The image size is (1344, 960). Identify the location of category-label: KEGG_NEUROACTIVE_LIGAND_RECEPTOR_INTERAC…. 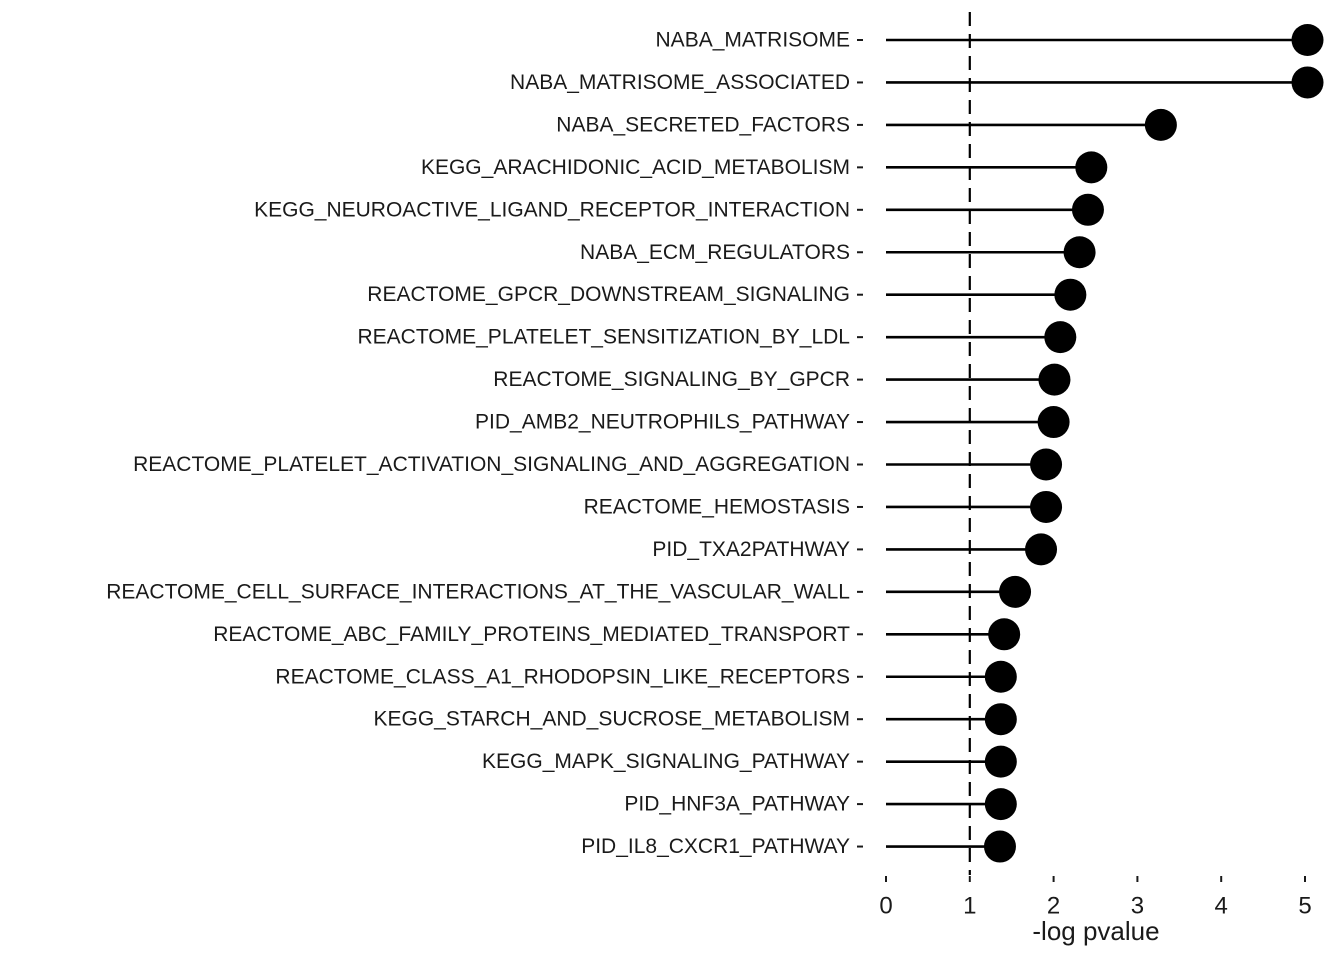
(552, 209).